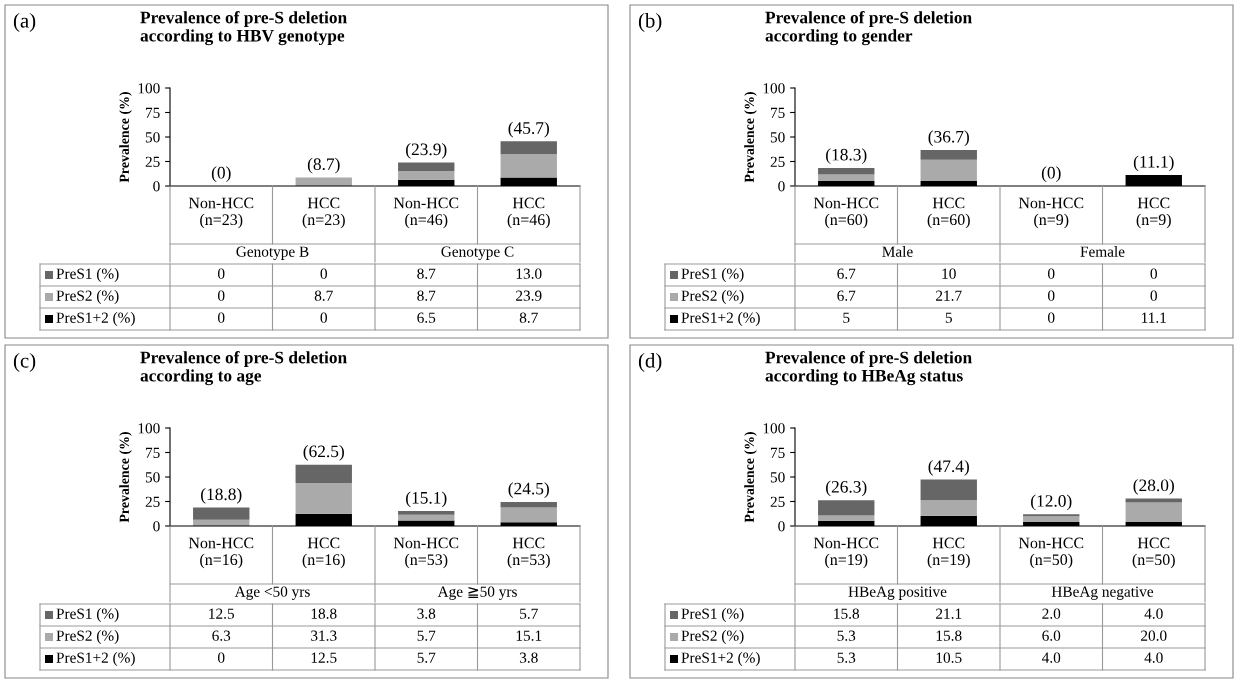  I want to click on data-label: 2.0, so click(1051, 613).